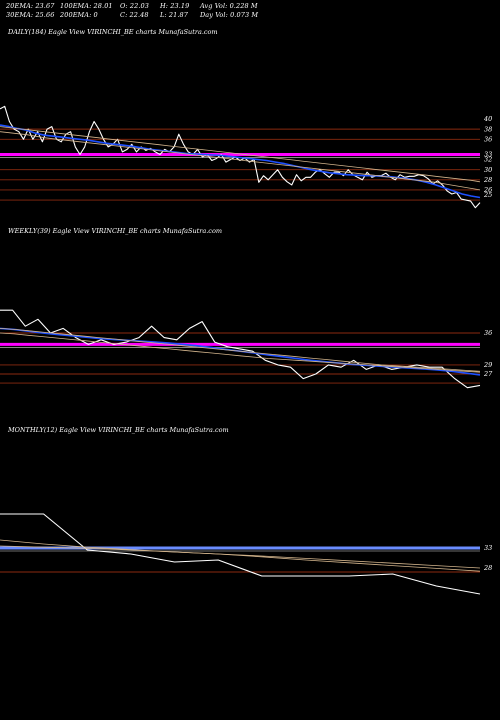 The width and height of the screenshot is (500, 720). Describe the element at coordinates (30, 6) in the screenshot. I see `header-ema20: 20EMA: 23.67` at that location.